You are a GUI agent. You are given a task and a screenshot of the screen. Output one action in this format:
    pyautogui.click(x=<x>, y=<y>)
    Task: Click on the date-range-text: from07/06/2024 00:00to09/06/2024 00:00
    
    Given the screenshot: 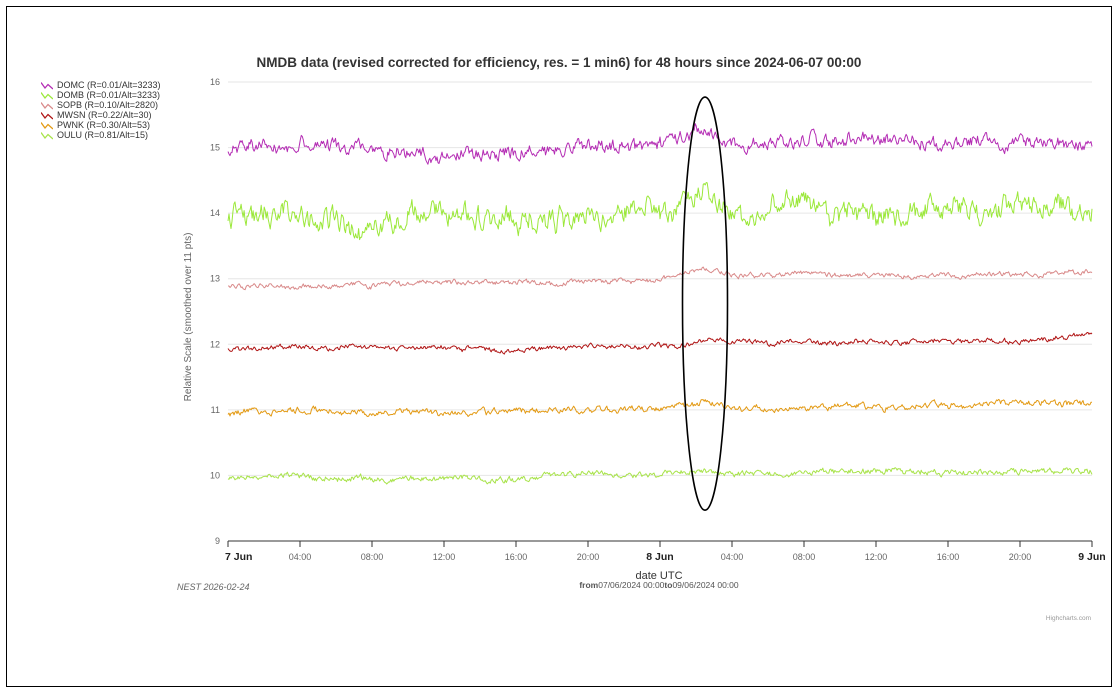 What is the action you would take?
    pyautogui.click(x=659, y=585)
    